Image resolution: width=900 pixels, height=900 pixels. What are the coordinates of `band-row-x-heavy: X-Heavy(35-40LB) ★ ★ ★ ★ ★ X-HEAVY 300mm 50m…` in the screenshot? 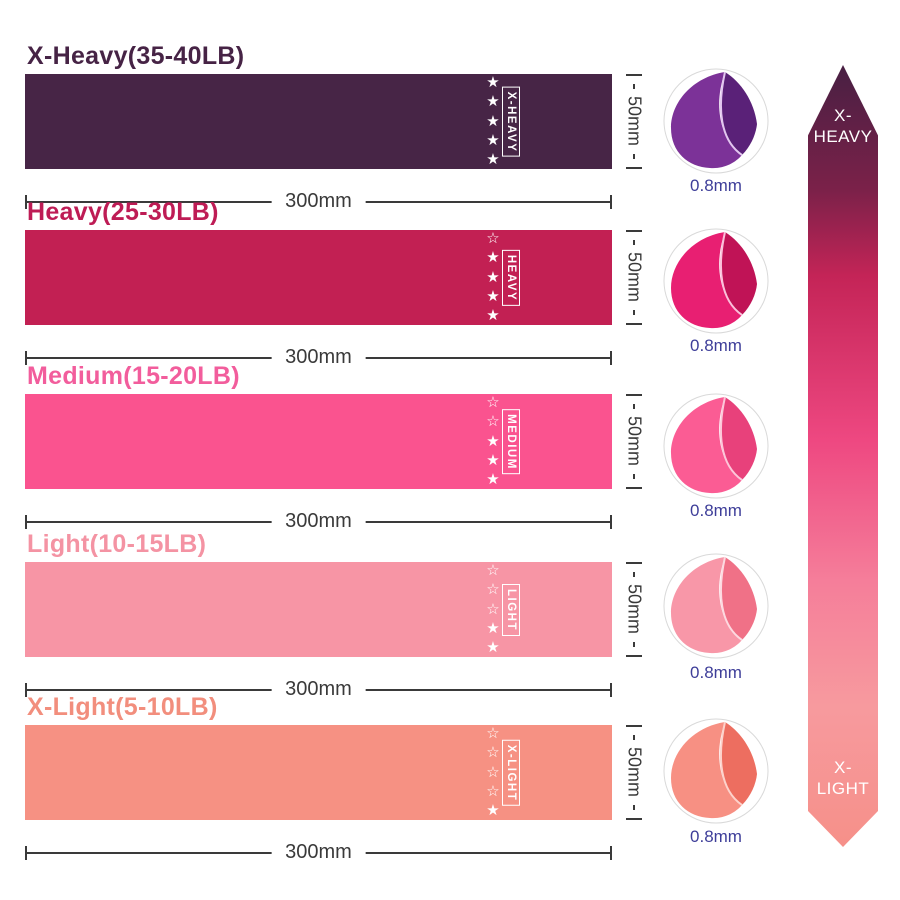 It's located at (335, 137).